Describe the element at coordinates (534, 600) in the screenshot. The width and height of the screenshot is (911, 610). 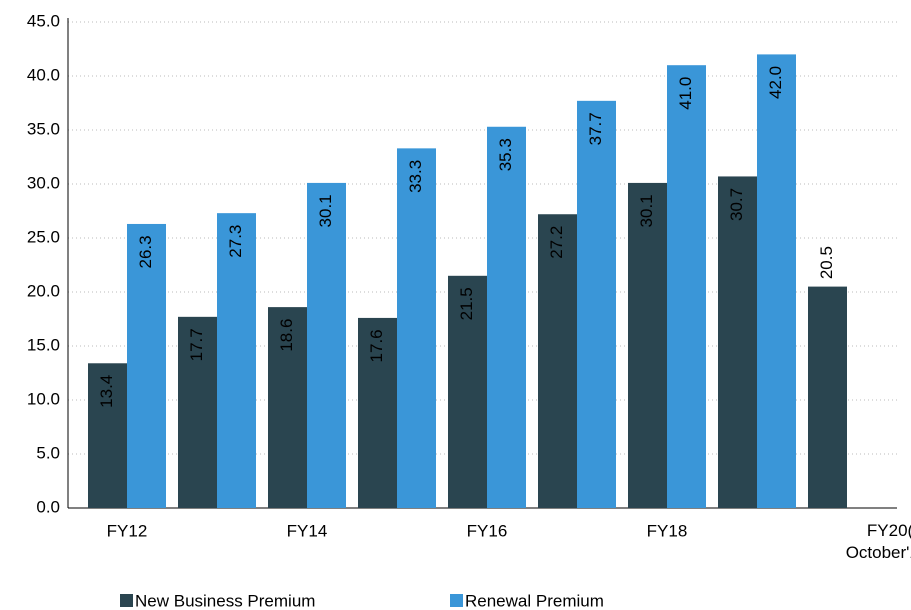
I see `legend-label: Renewal Premium` at that location.